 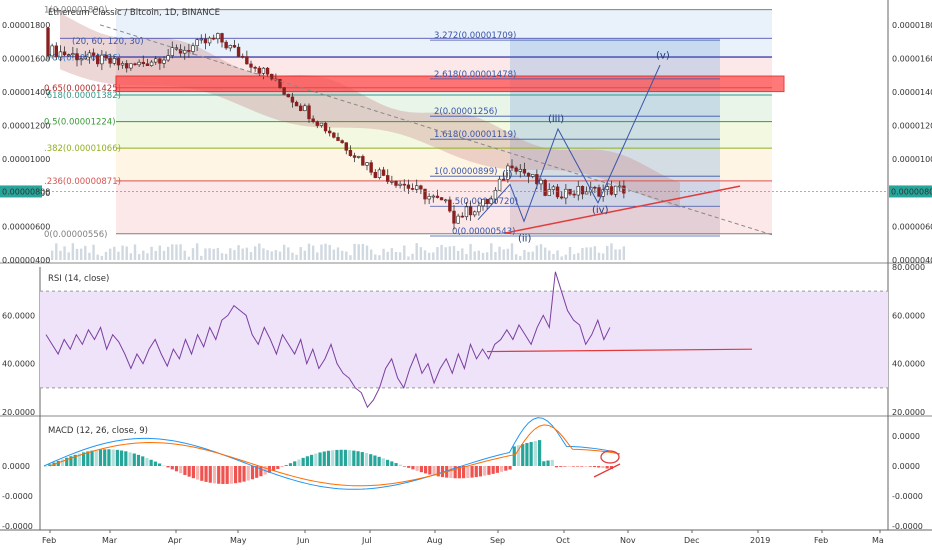 What do you see at coordinates (485, 202) in the screenshot?
I see `extension-label: .5(0.00000720)` at bounding box center [485, 202].